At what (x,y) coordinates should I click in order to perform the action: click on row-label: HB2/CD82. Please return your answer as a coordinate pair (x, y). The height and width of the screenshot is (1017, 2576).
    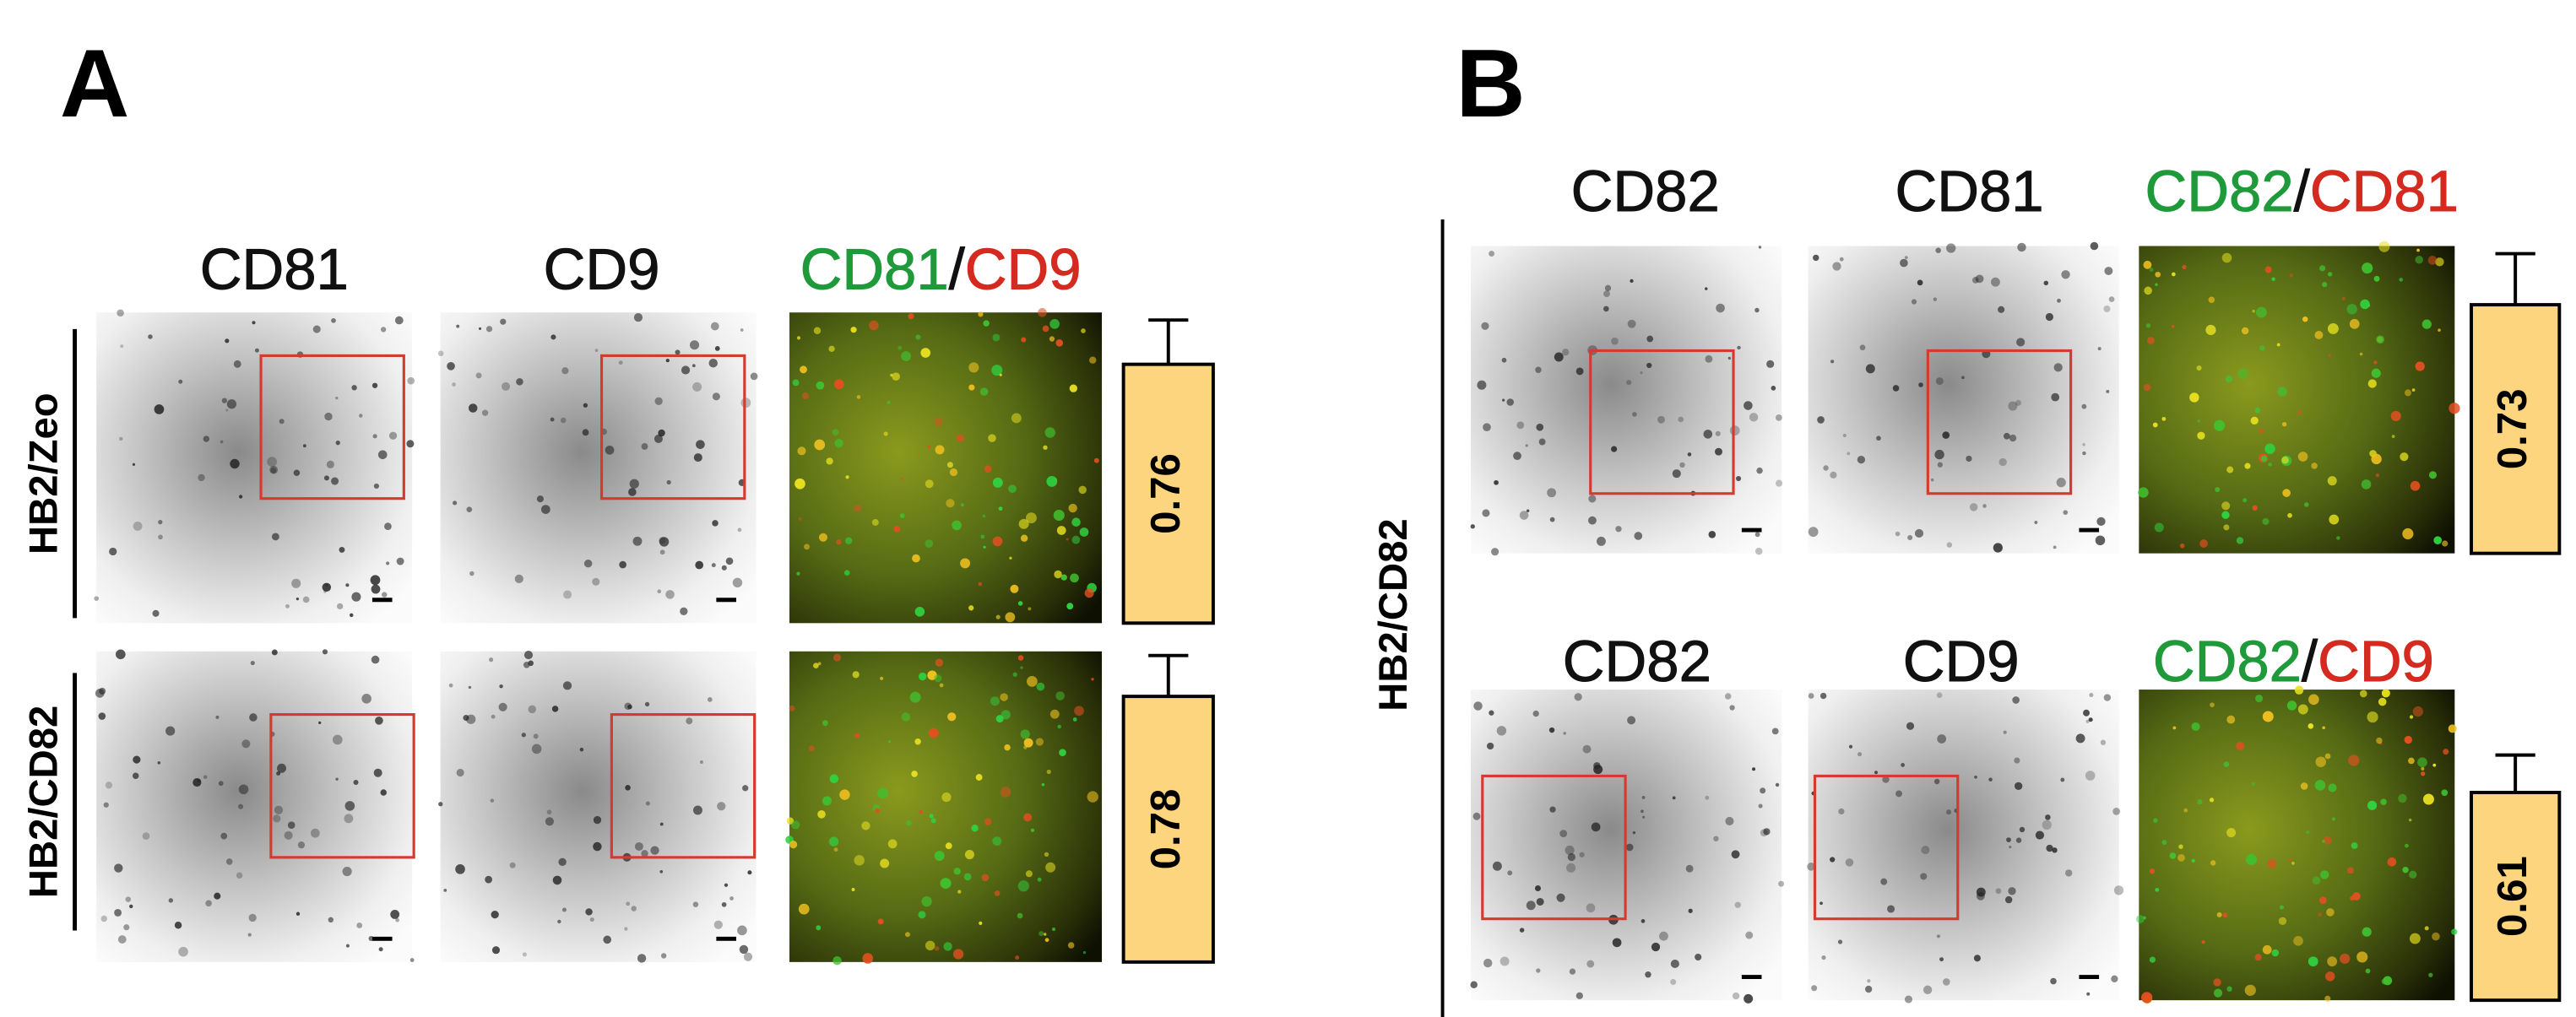
    Looking at the image, I should click on (44, 802).